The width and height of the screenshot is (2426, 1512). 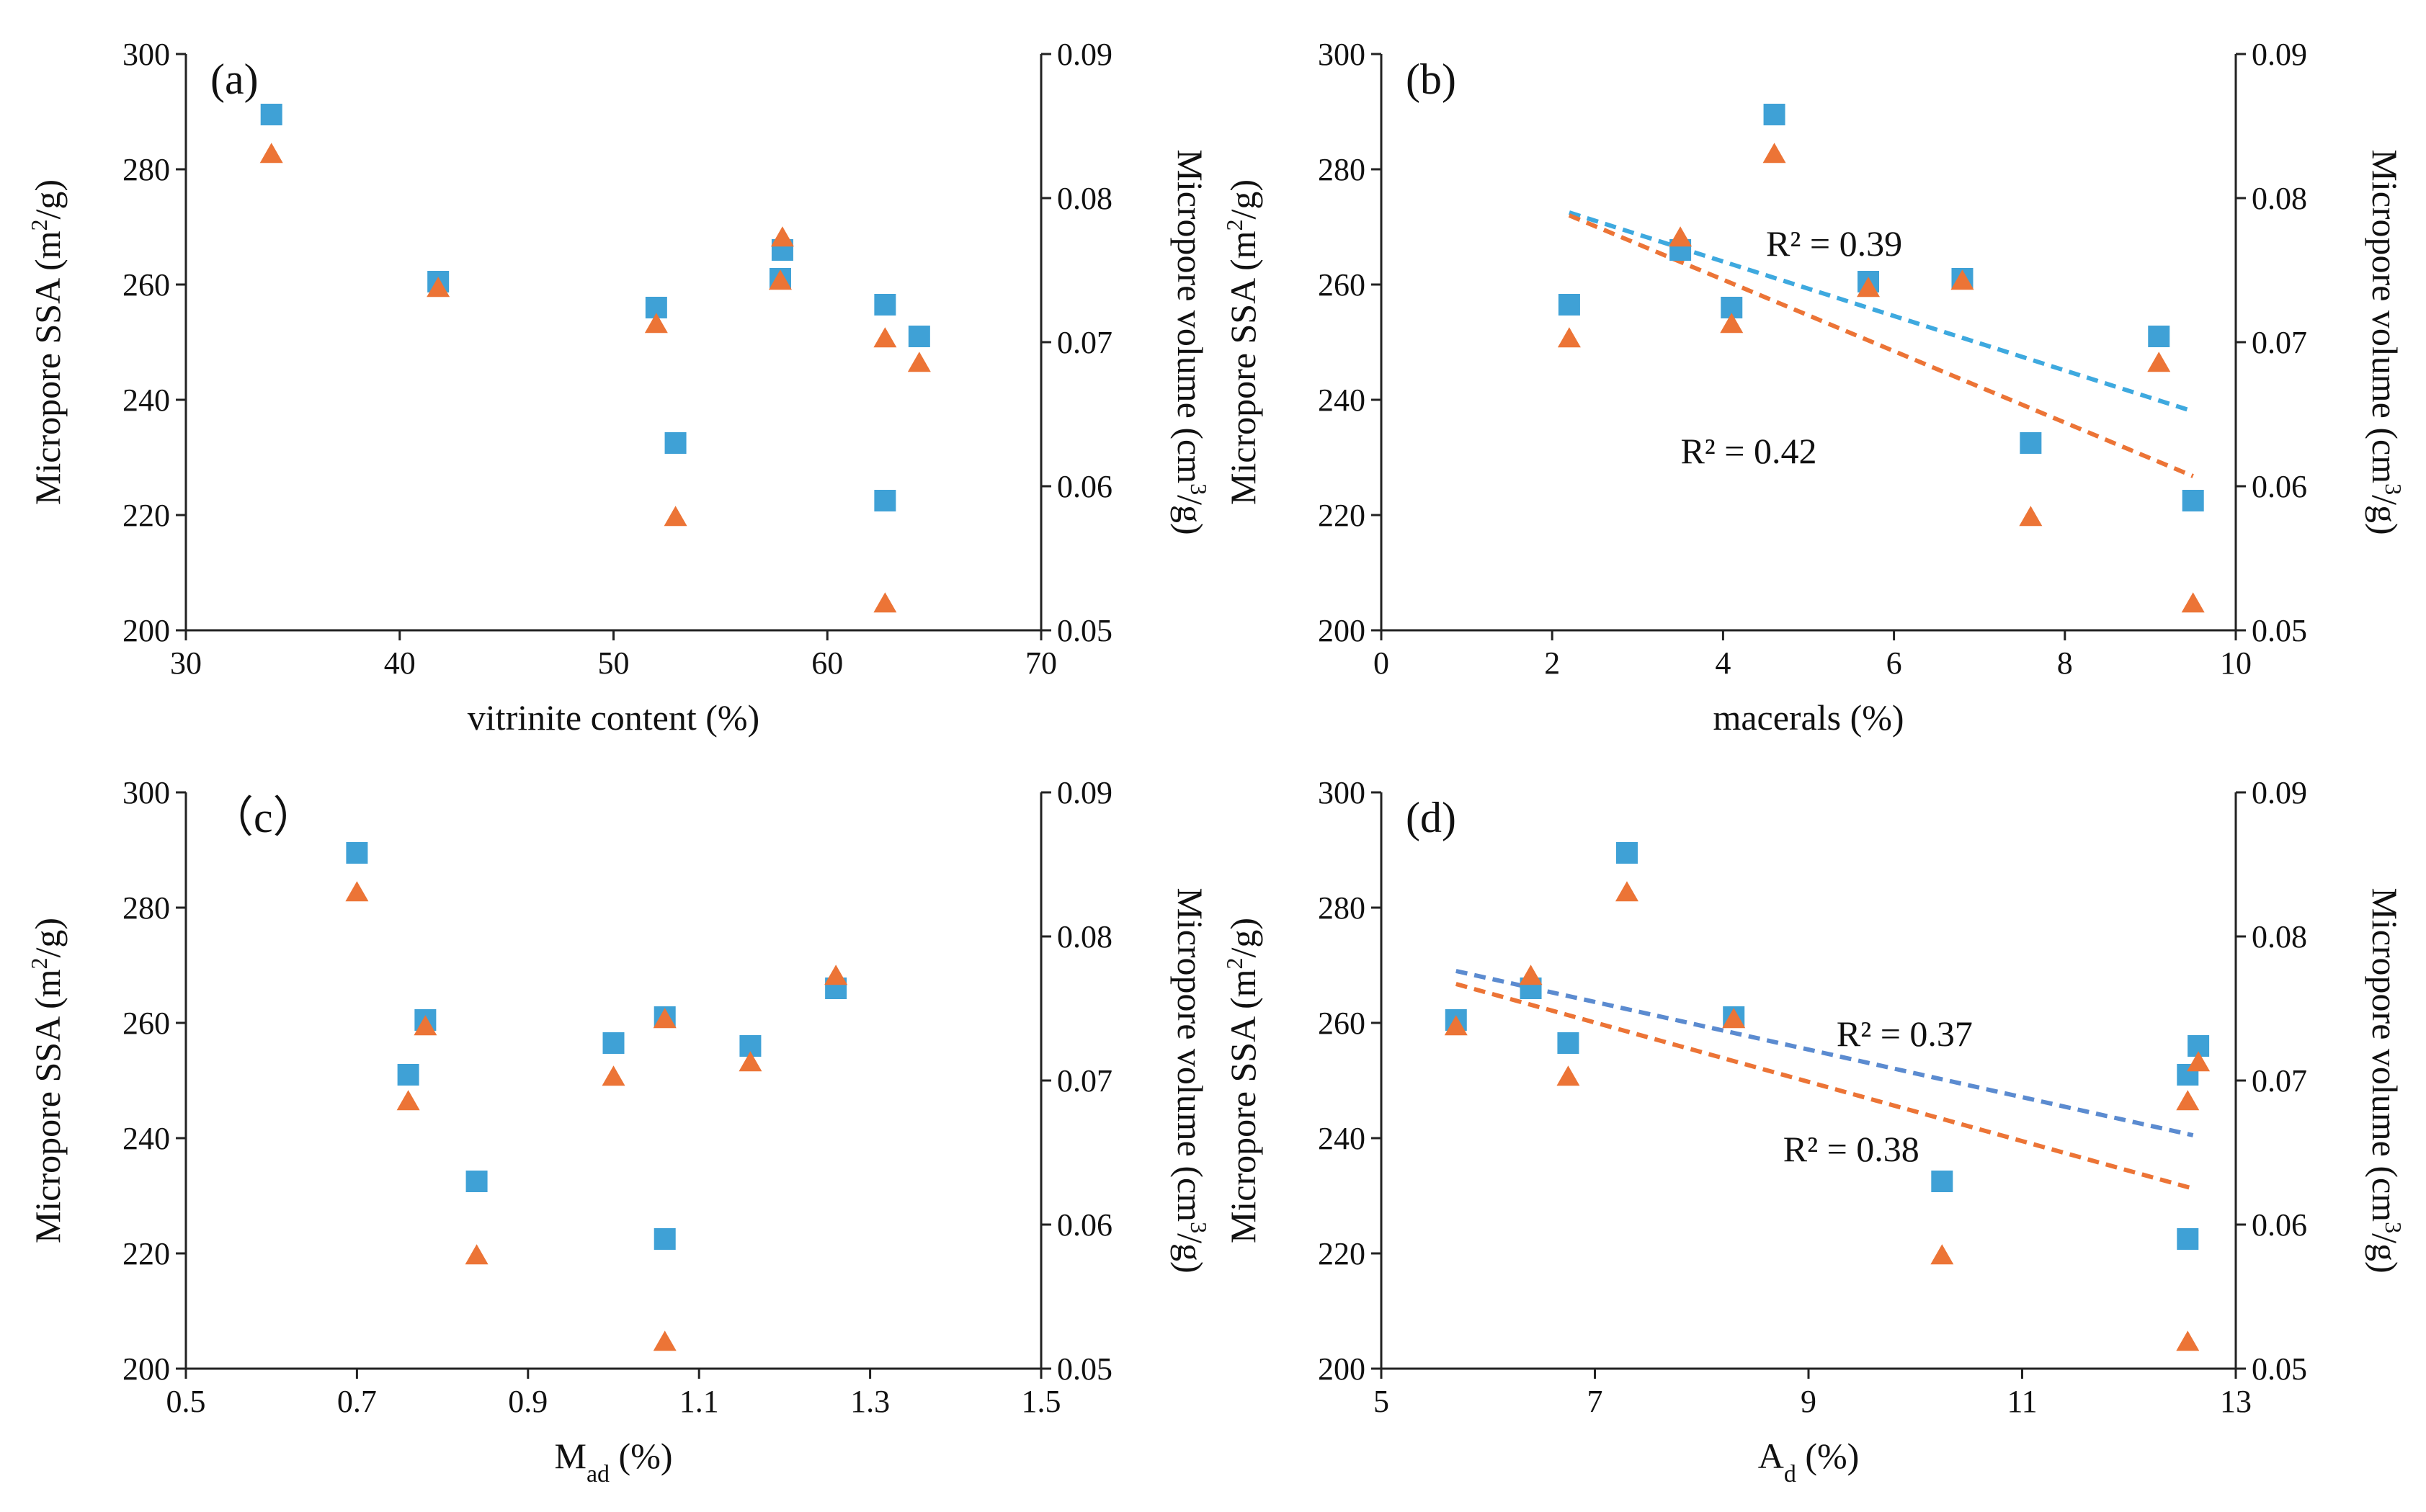 What do you see at coordinates (1894, 663) in the screenshot?
I see `x-tick-label: 6` at bounding box center [1894, 663].